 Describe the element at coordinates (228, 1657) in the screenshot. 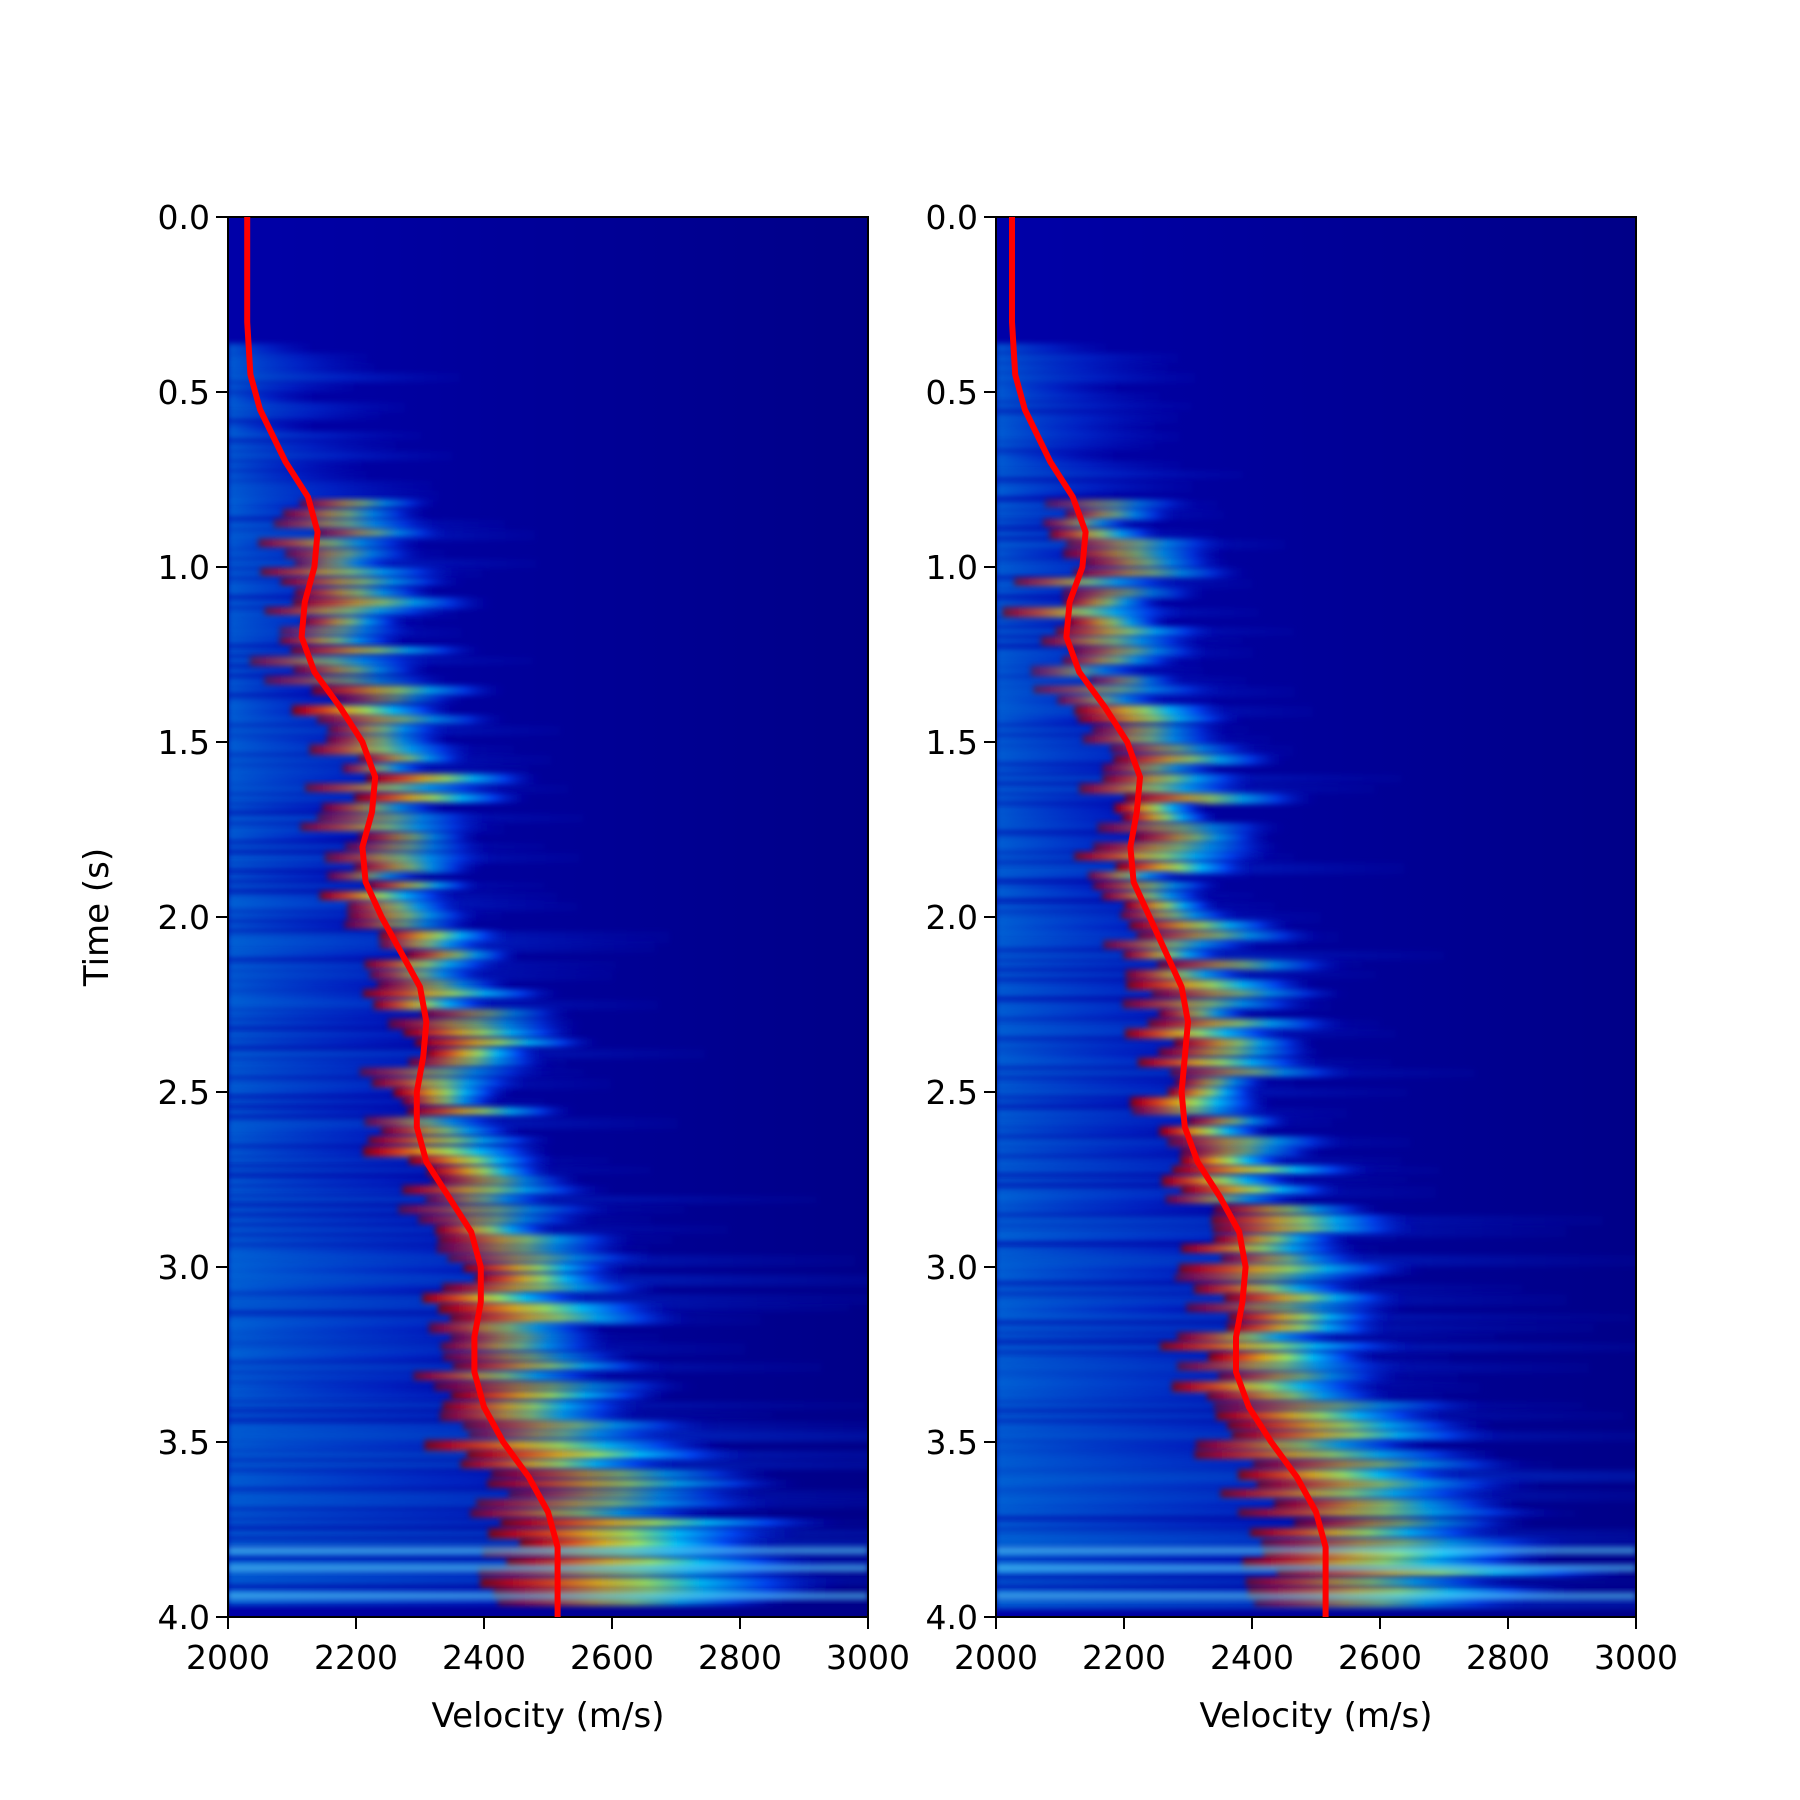

I see `x-tick-label: 2000` at that location.